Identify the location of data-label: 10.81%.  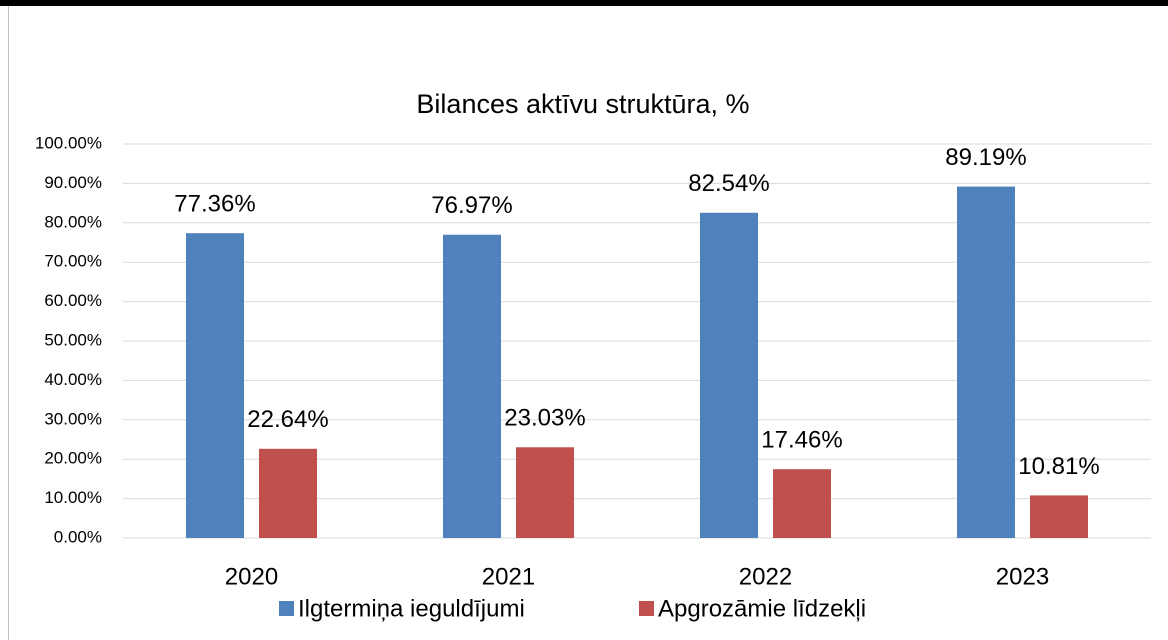
(1058, 466).